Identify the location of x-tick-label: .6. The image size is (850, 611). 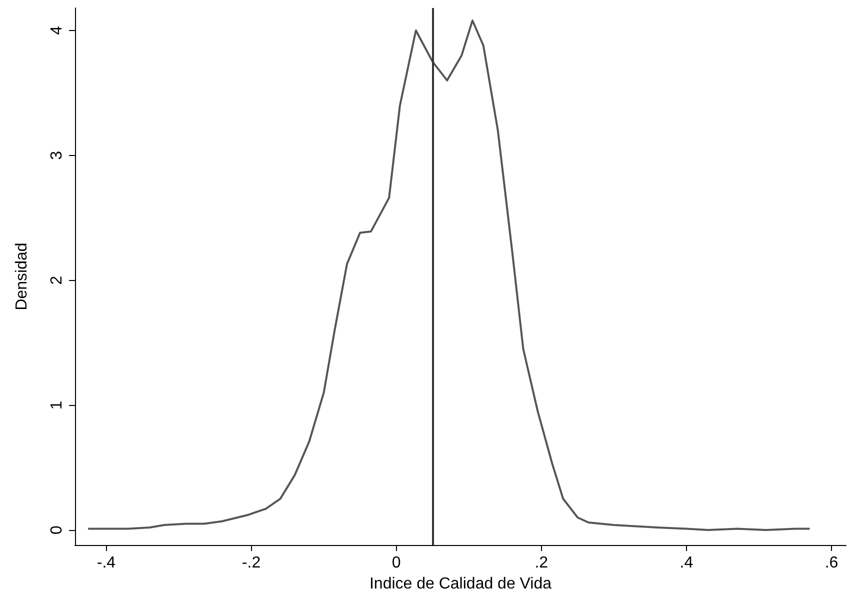
(831, 563).